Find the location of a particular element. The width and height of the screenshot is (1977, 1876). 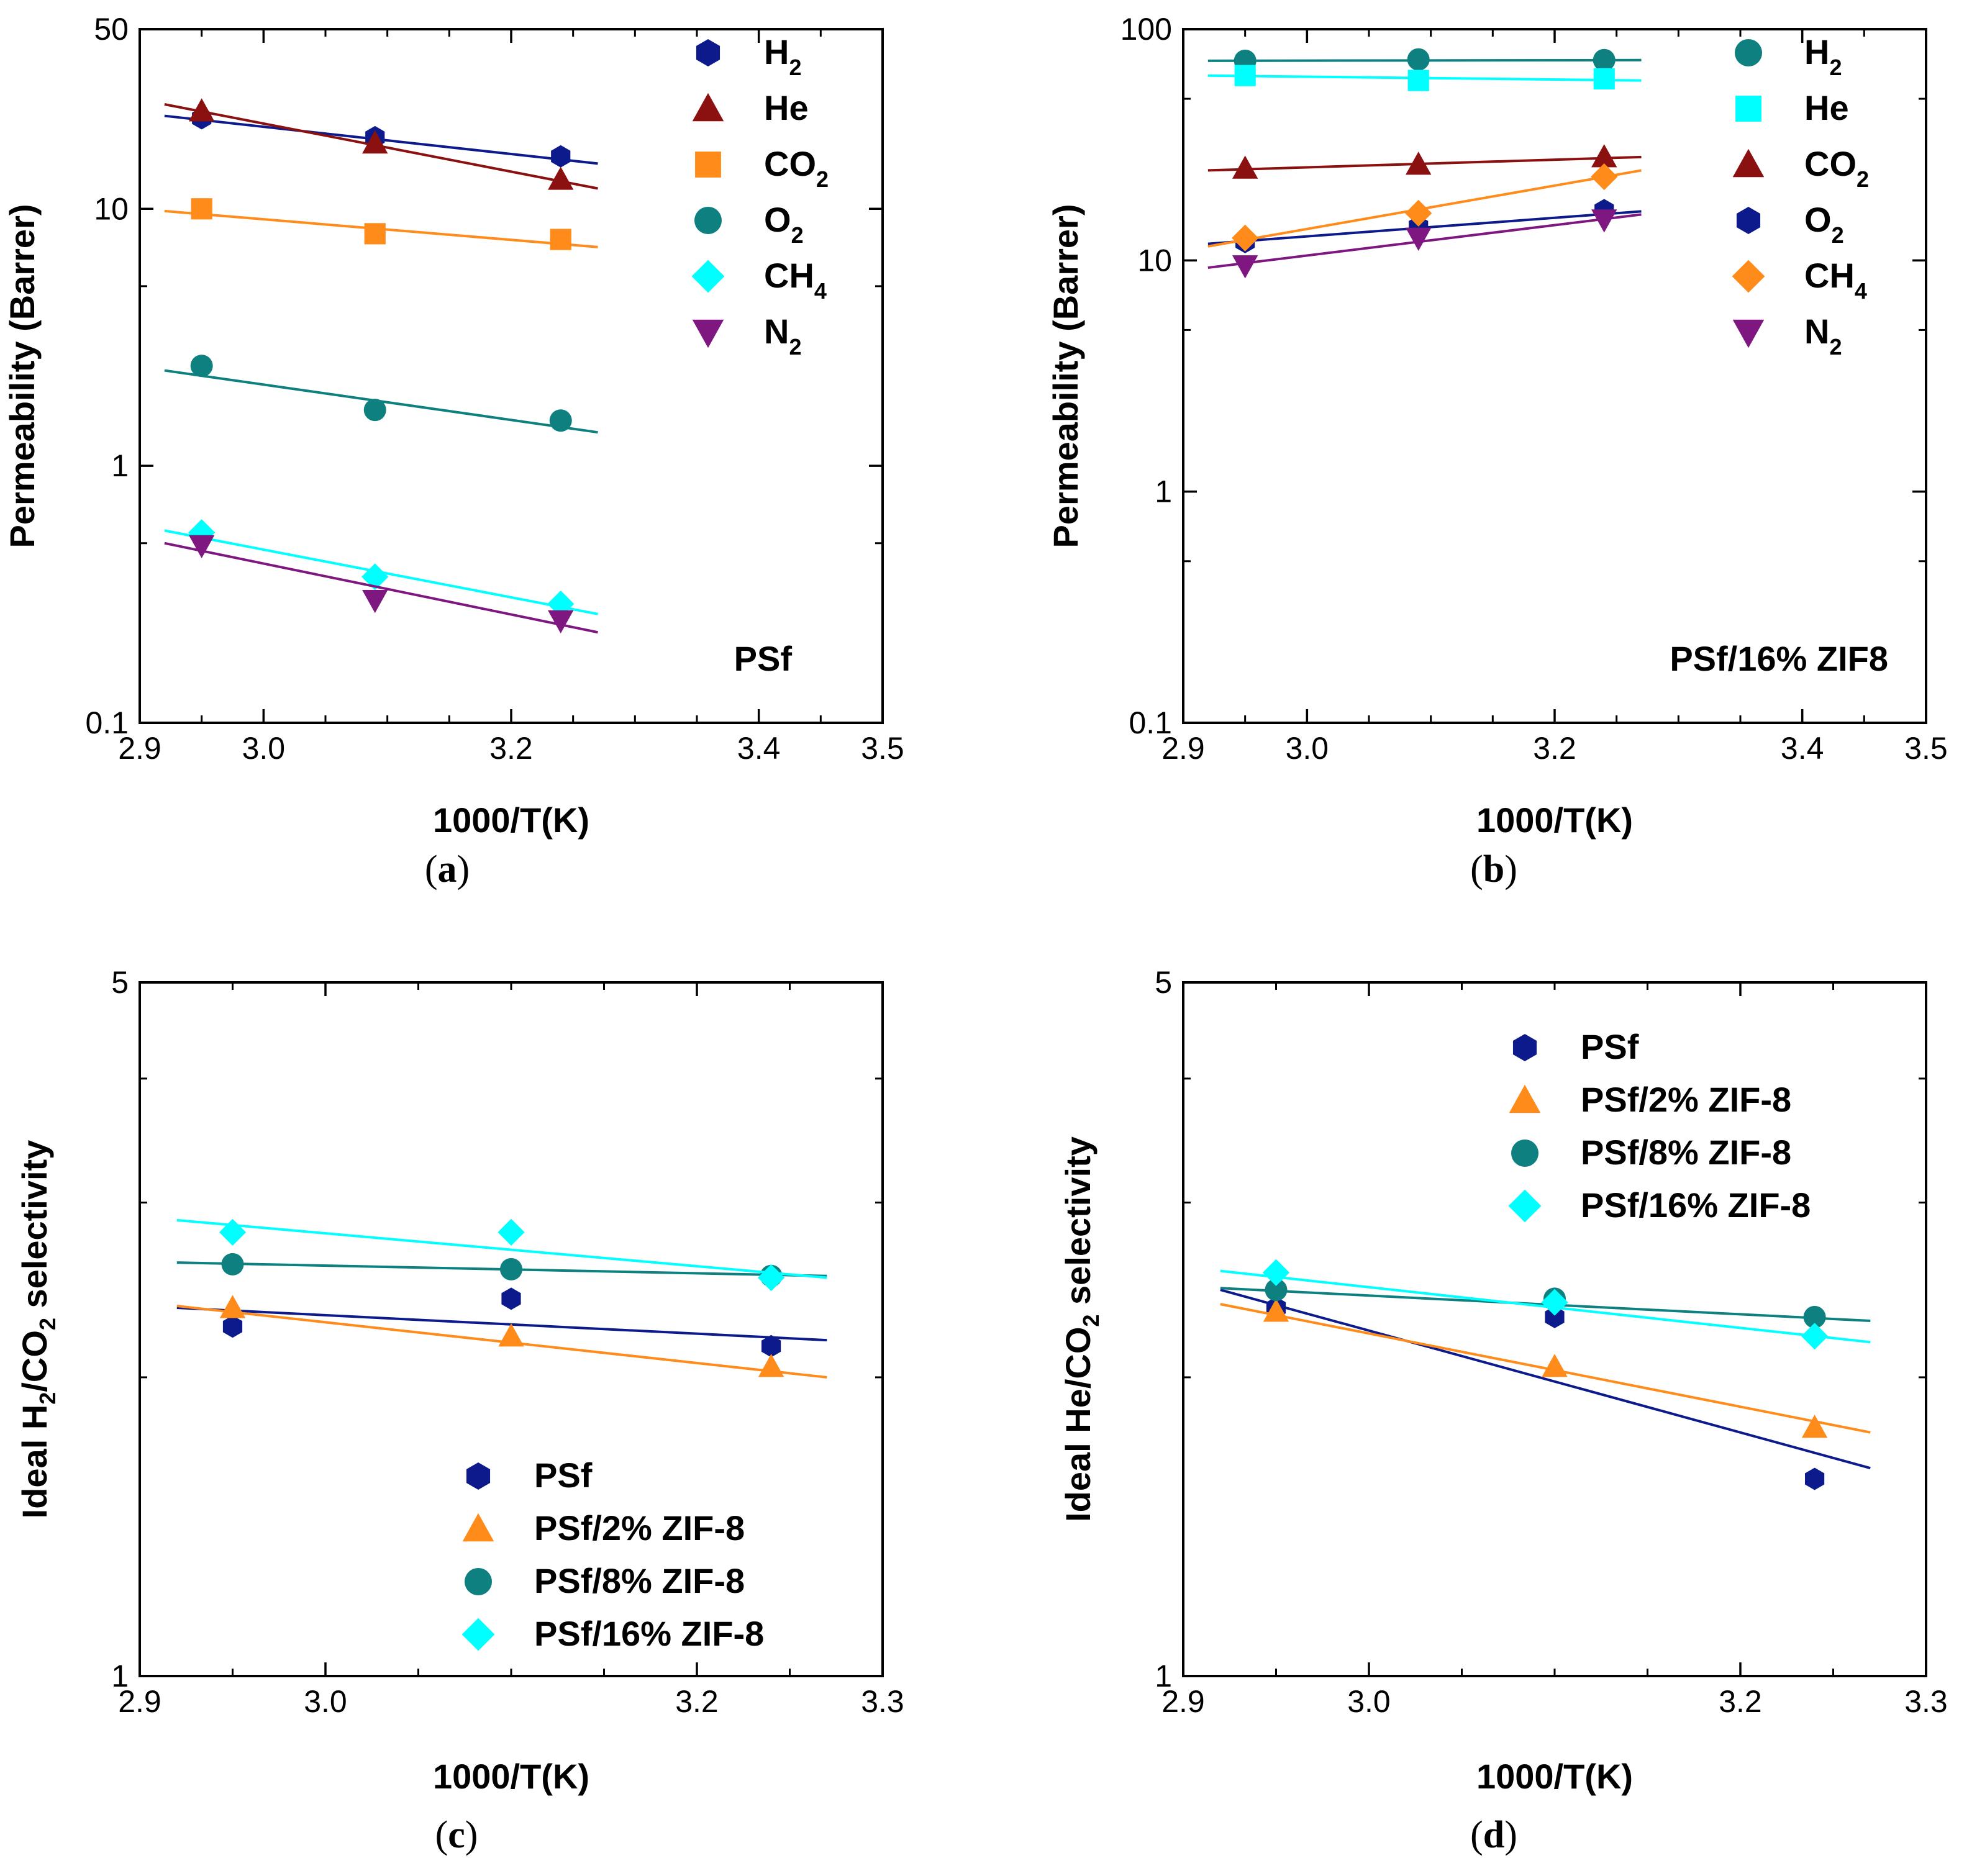

y-axis-title: Ideal He/CO2 selectivity is located at coordinates (1081, 1329).